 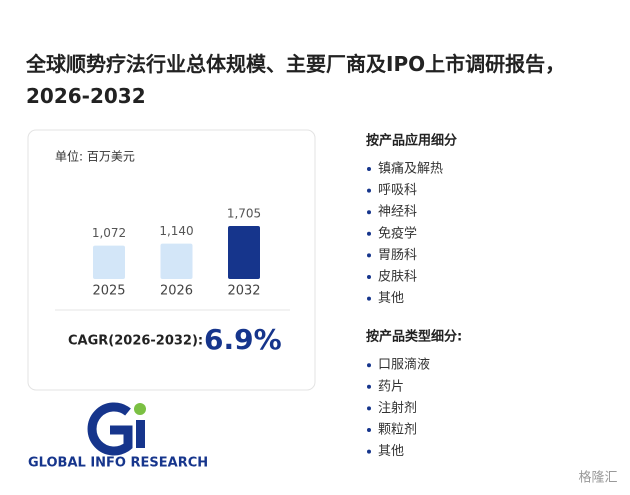 What do you see at coordinates (397, 255) in the screenshot?
I see `list-item: 胃肠科` at bounding box center [397, 255].